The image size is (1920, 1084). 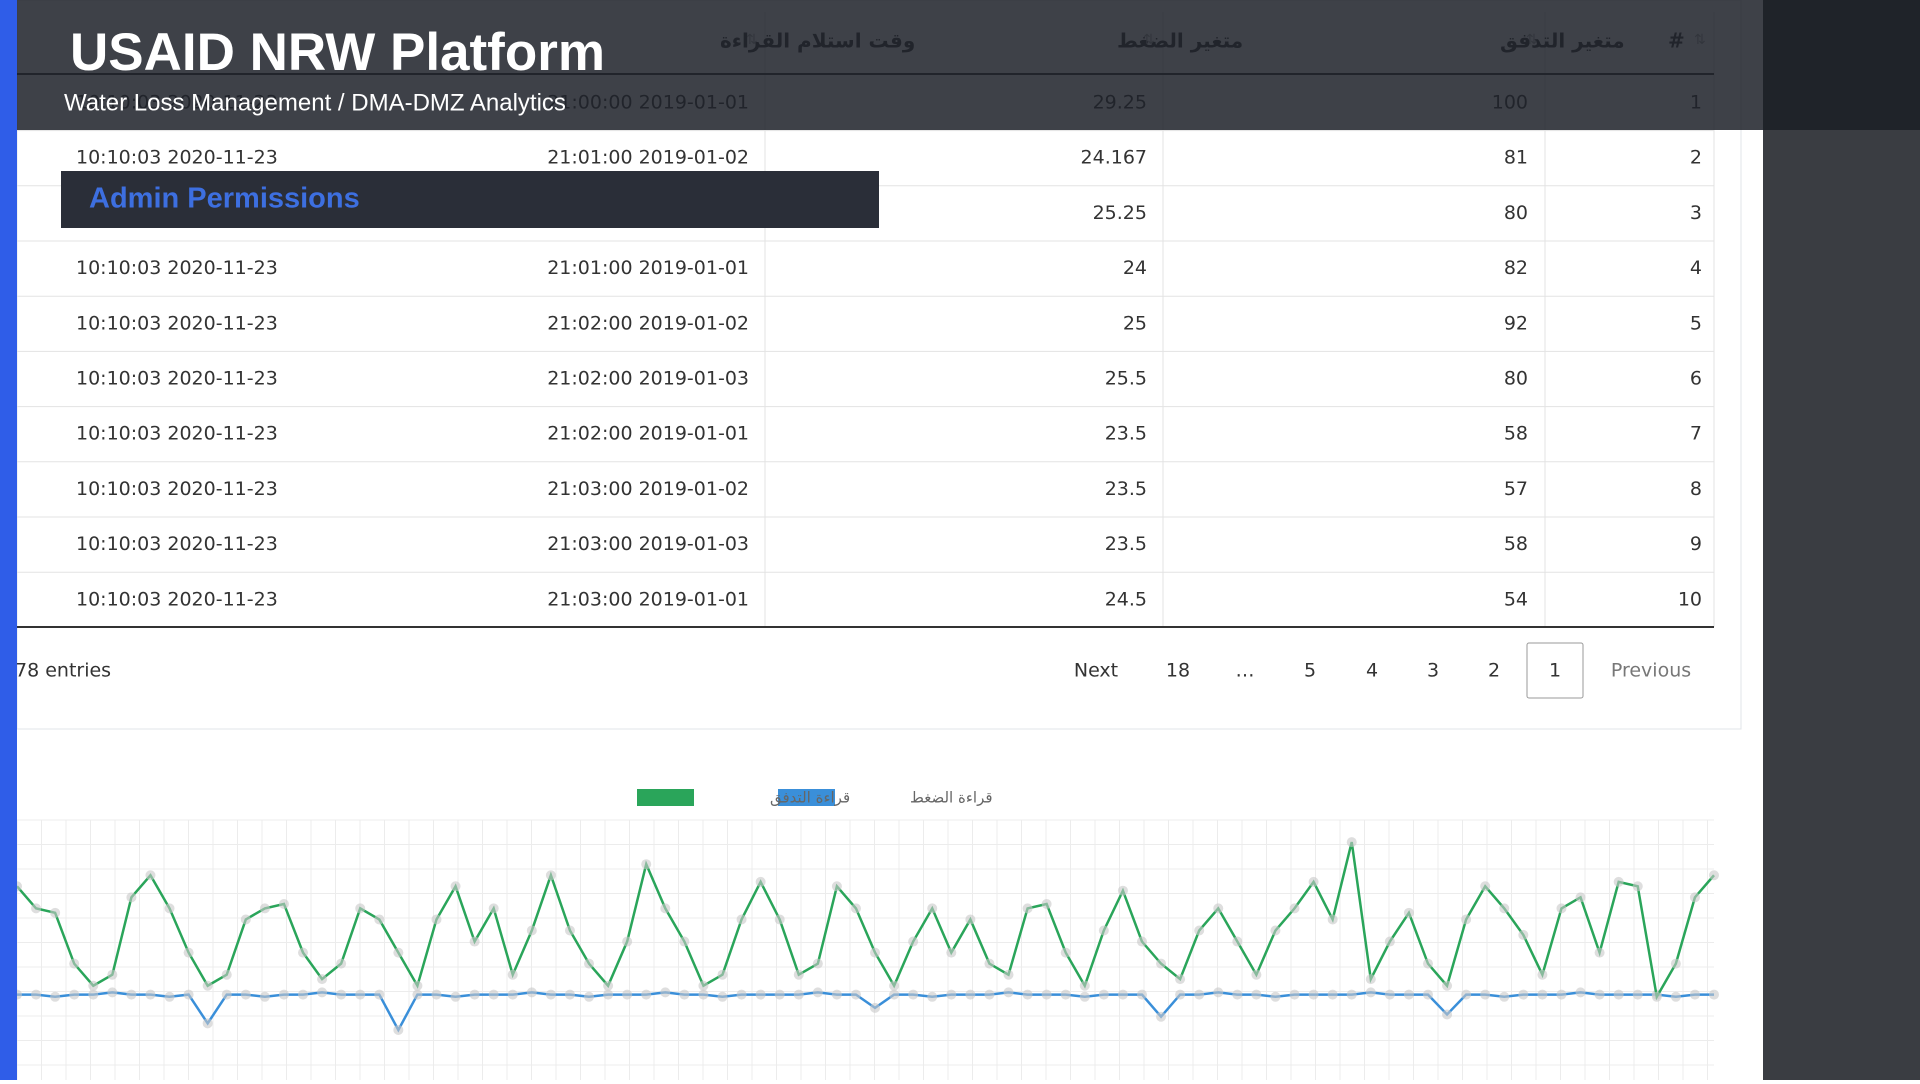 What do you see at coordinates (648, 379) in the screenshot?
I see `table-cell: 21:02:00 2019-01-03` at bounding box center [648, 379].